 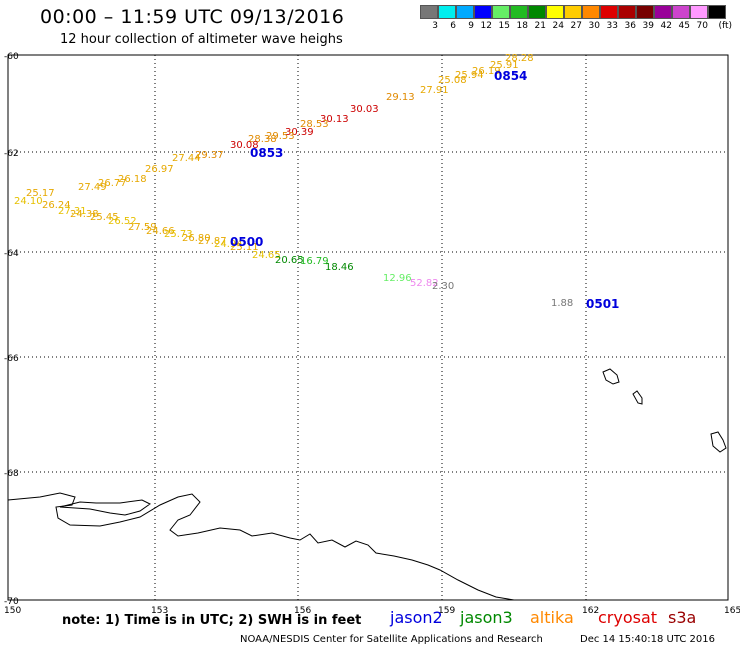 I want to click on satellite-s3a: s3a, so click(x=682, y=617).